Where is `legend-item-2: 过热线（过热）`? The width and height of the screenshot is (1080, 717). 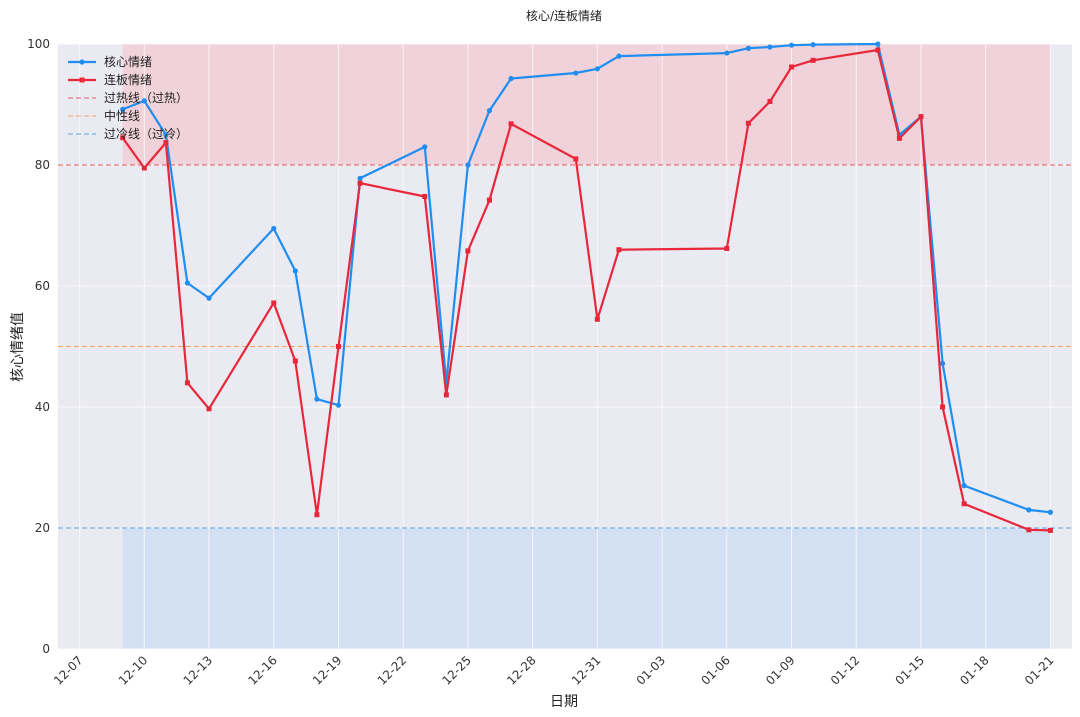
legend-item-2: 过热线（过热） is located at coordinates (128, 98).